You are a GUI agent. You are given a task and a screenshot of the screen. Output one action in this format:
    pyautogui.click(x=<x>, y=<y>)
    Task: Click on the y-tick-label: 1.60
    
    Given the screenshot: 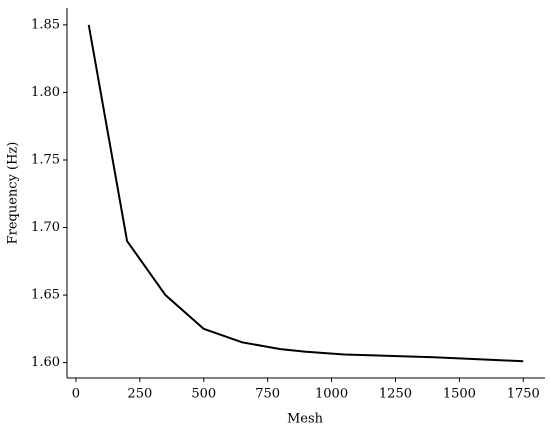 What is the action you would take?
    pyautogui.click(x=45, y=362)
    